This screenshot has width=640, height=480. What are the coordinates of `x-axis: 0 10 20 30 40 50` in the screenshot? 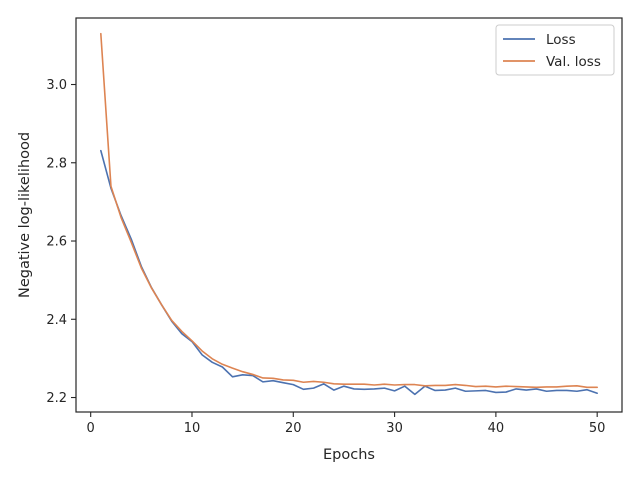 It's located at (346, 424).